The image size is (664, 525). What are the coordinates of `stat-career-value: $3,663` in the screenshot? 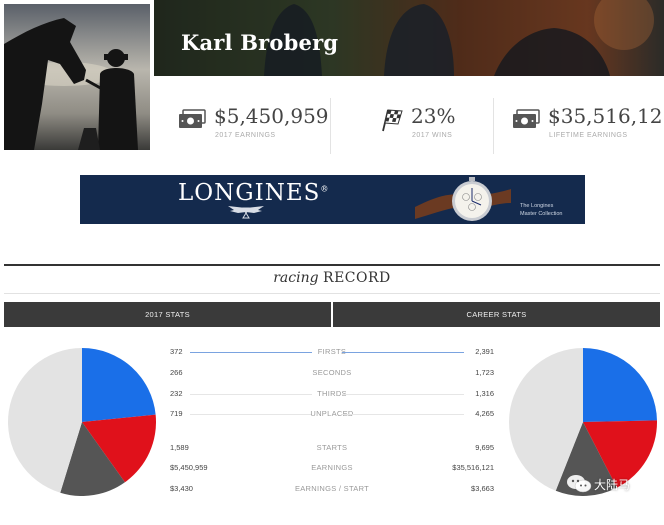 It's located at (482, 488).